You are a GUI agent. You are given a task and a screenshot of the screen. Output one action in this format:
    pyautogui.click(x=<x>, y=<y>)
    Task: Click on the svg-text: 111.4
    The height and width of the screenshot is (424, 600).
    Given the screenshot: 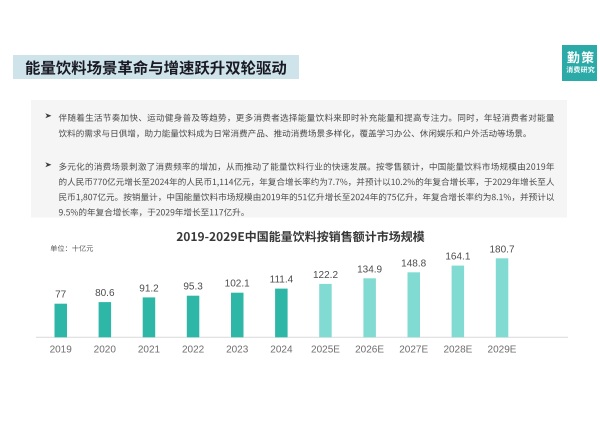 What is the action you would take?
    pyautogui.click(x=282, y=280)
    